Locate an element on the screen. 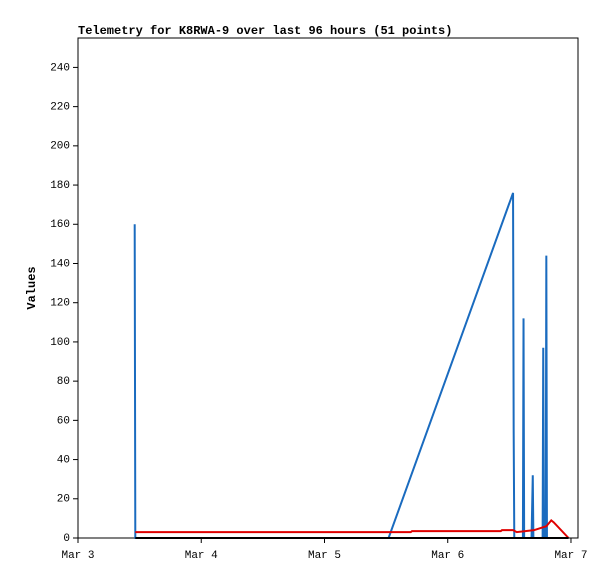 Image resolution: width=615 pixels, height=579 pixels. x-tick-label: Mar 7 is located at coordinates (570, 556).